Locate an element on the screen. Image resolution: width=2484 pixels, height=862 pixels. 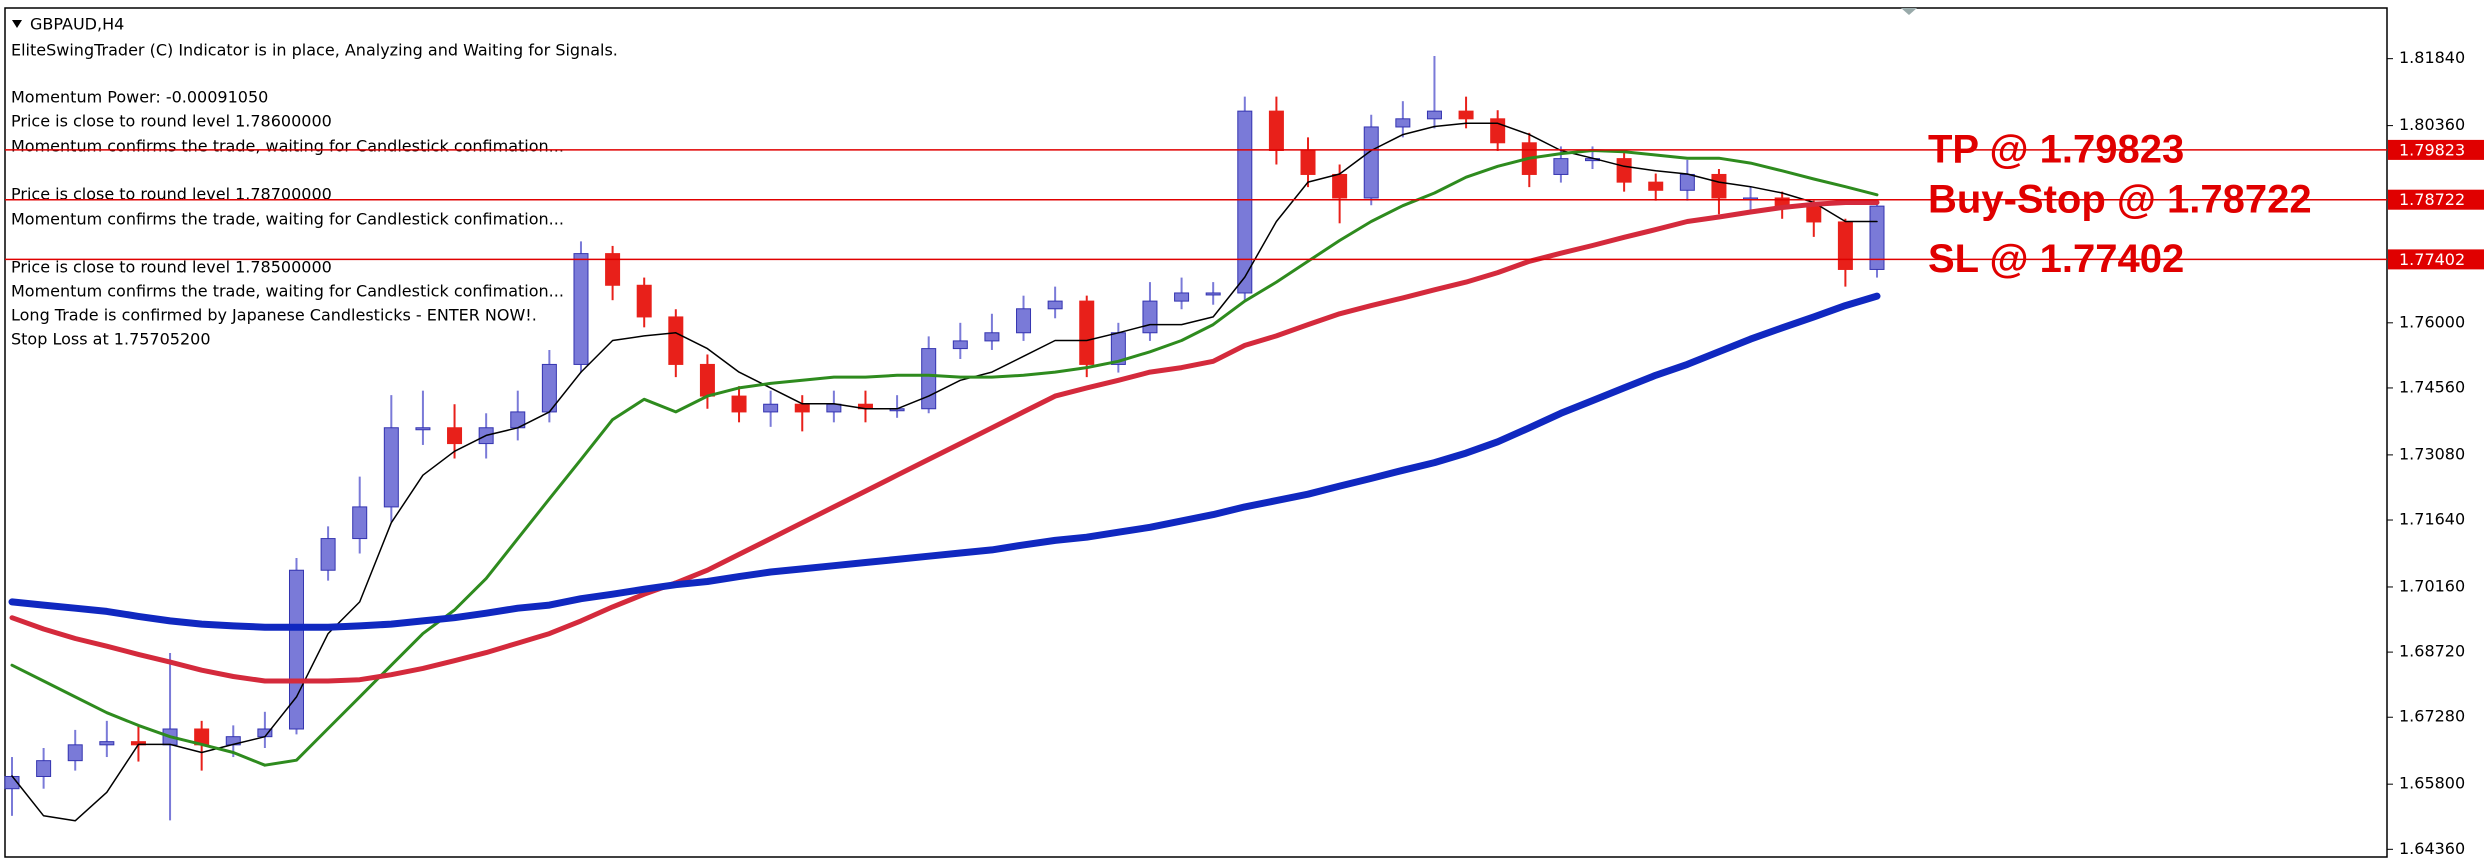
shift-marker is located at coordinates (1909, 11).